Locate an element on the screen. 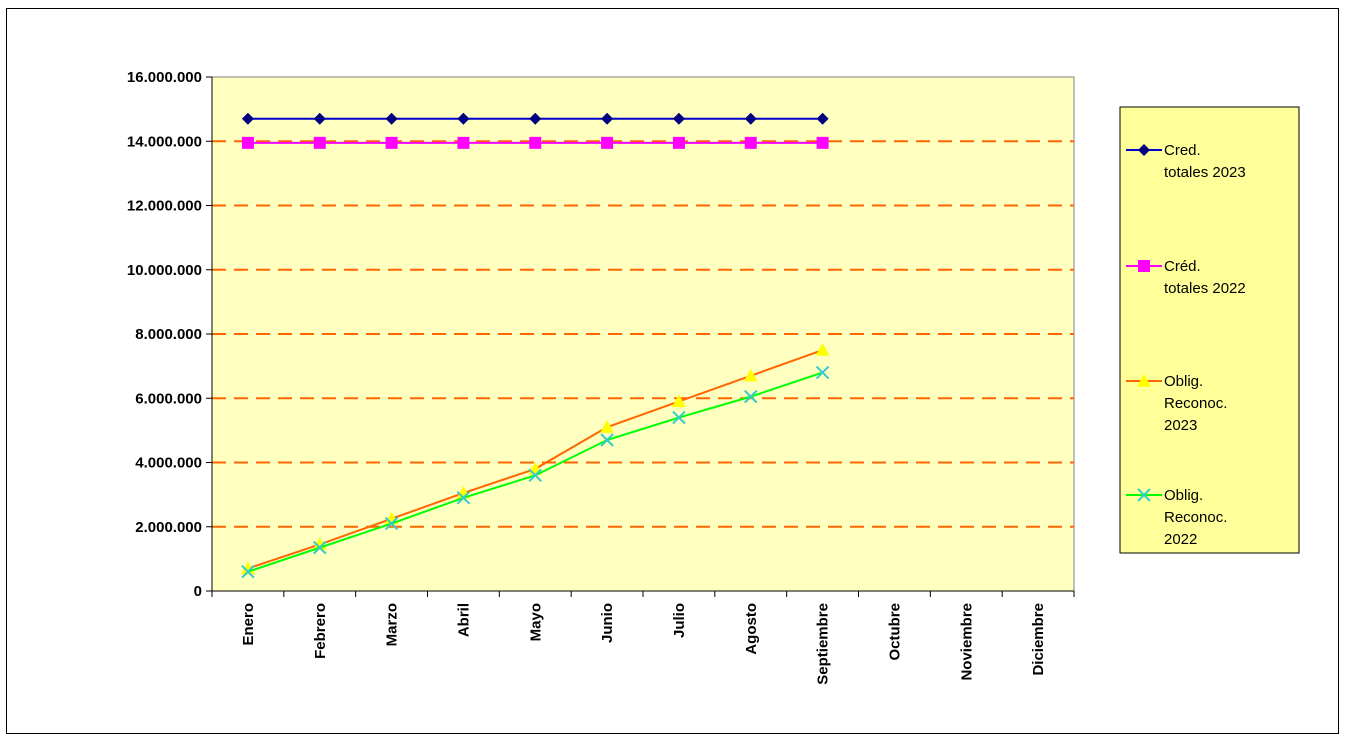  x-tick-label: Agosto is located at coordinates (751, 629).